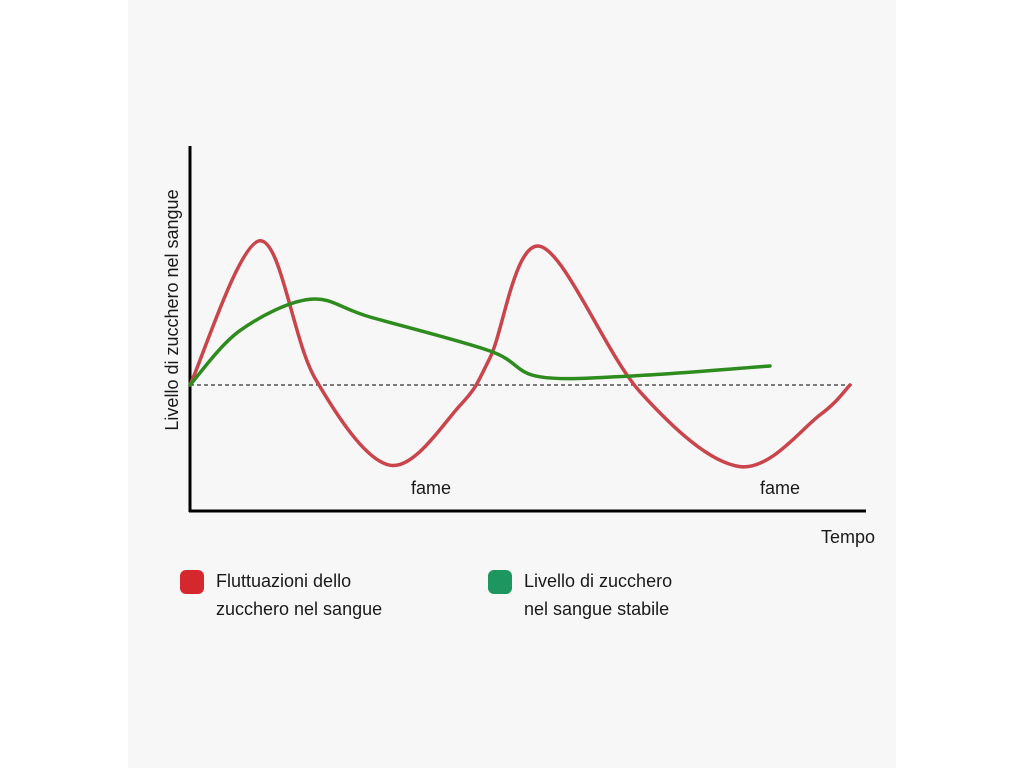 This screenshot has width=1024, height=768. I want to click on legend-label-stable-line1: Livello di zucchero, so click(598, 581).